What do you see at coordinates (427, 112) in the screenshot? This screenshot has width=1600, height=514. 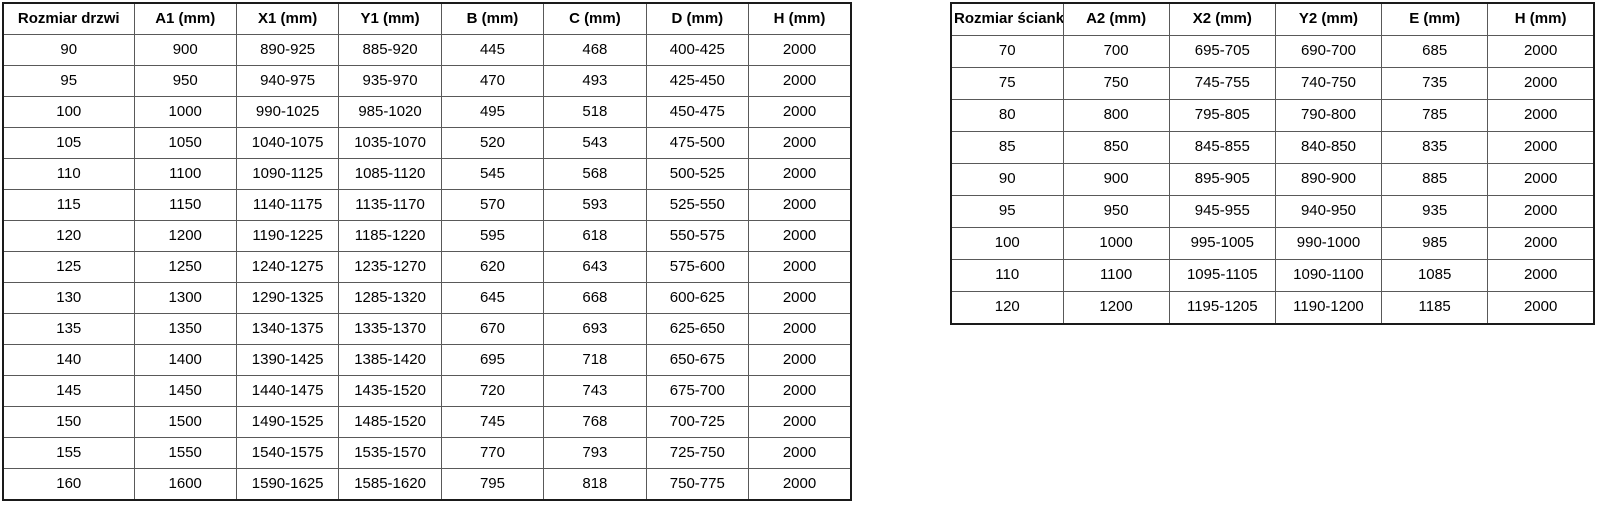 I see `table-row: 100 1000 990-1025 985-1020 495 518 450-475 2000` at bounding box center [427, 112].